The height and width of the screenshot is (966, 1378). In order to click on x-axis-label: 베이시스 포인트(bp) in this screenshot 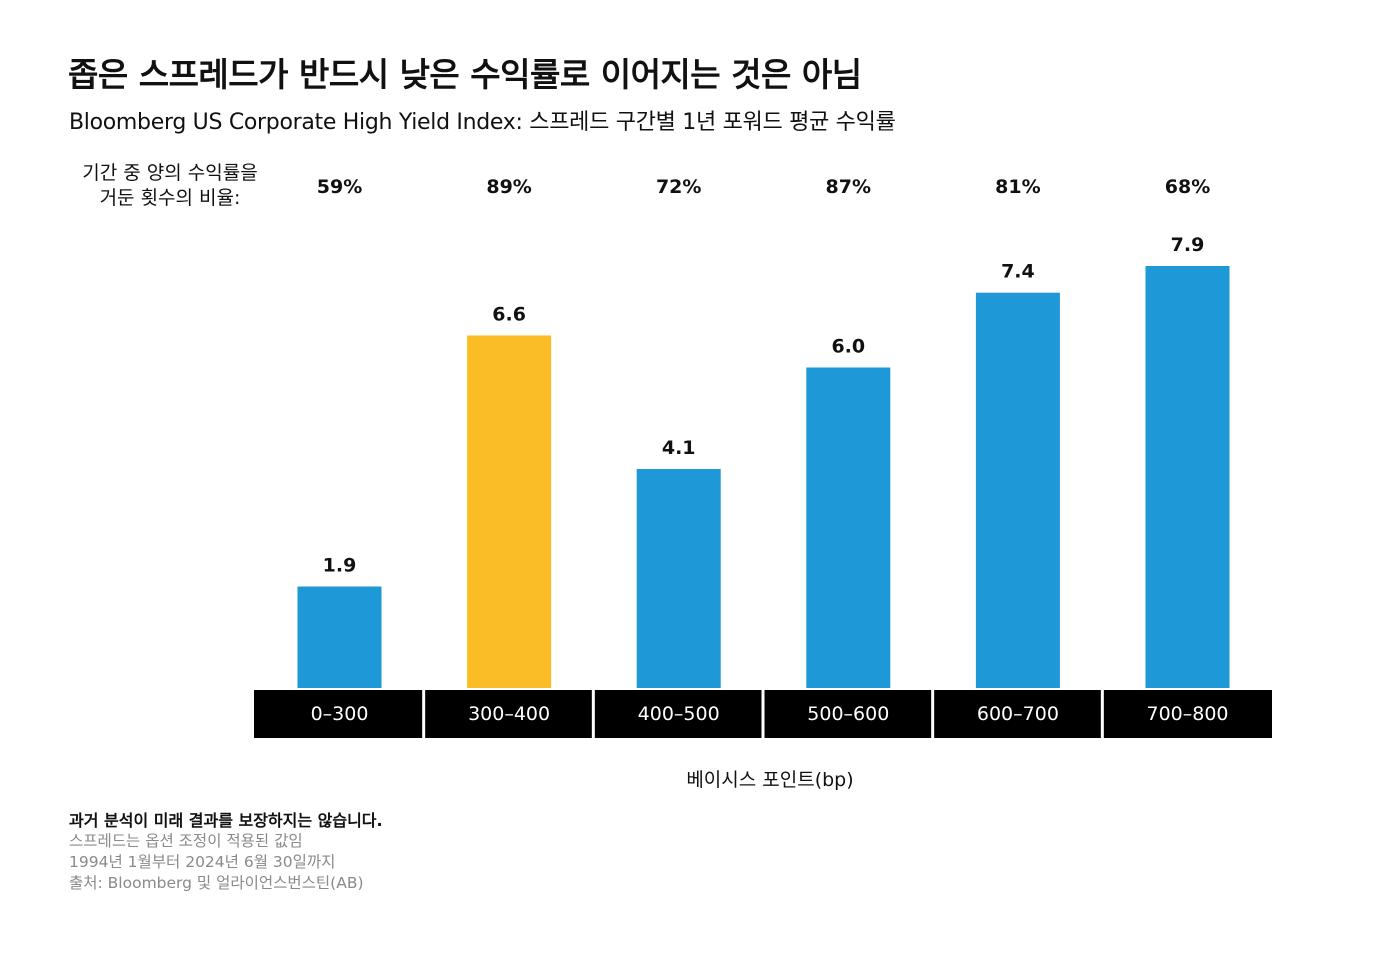, I will do `click(770, 780)`.